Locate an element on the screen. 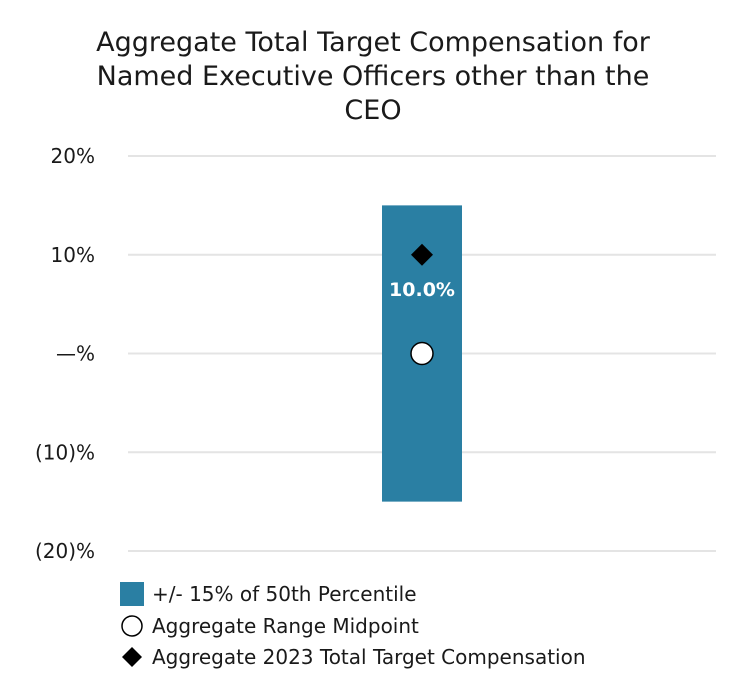 The width and height of the screenshot is (746, 700). y-tick-label: 10% is located at coordinates (73, 255).